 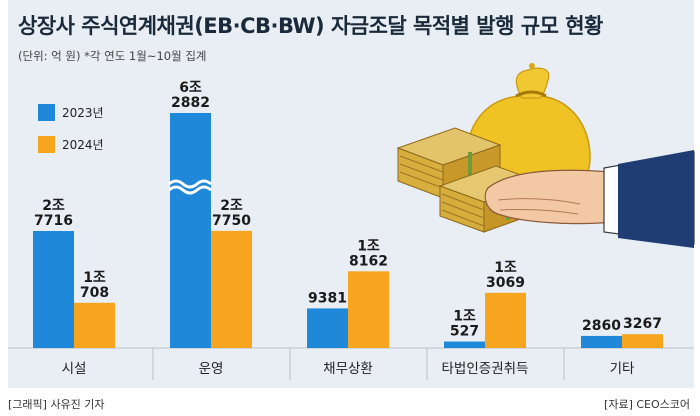 I want to click on legend: 2023년 2024년, so click(x=71, y=133).